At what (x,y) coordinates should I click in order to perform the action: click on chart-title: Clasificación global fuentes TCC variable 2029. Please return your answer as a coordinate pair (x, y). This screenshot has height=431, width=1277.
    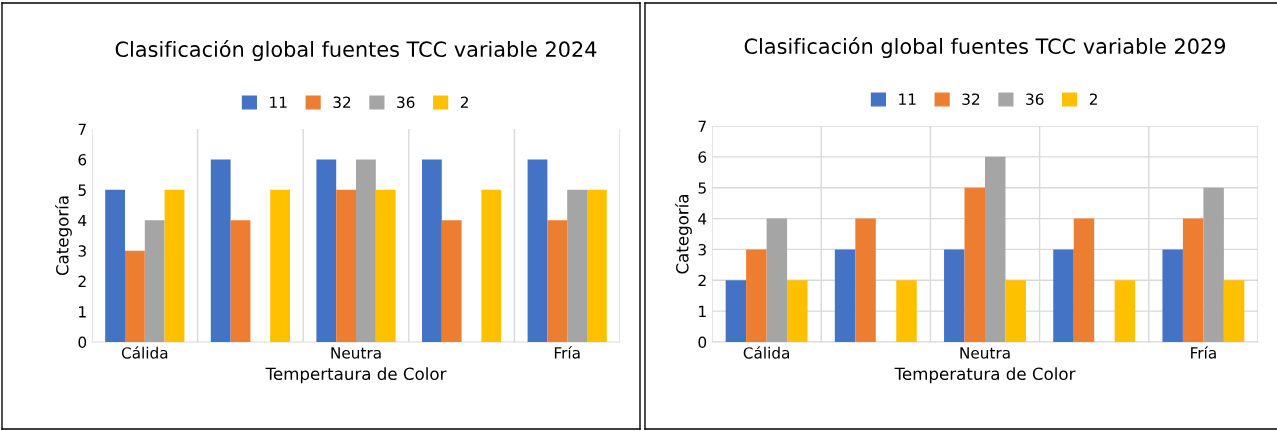
    Looking at the image, I should click on (985, 48).